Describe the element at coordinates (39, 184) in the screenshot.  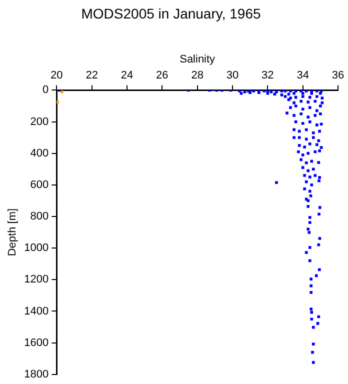
I see `y-tick-label: 600` at that location.